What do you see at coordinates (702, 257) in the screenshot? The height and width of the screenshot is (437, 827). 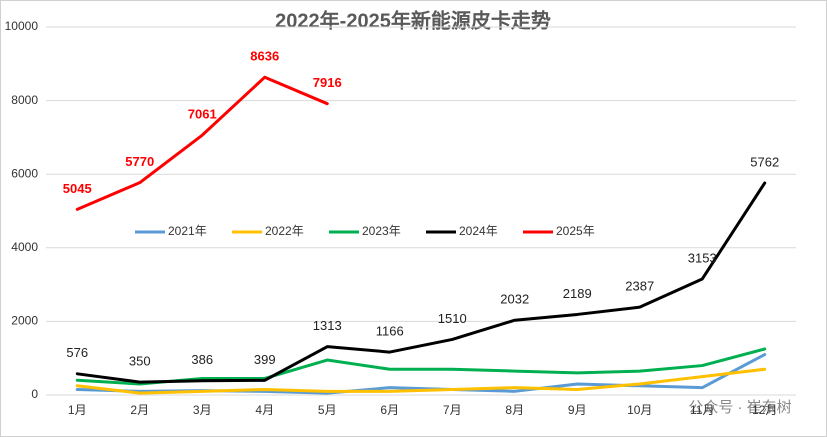 I see `data-label: 3153` at bounding box center [702, 257].